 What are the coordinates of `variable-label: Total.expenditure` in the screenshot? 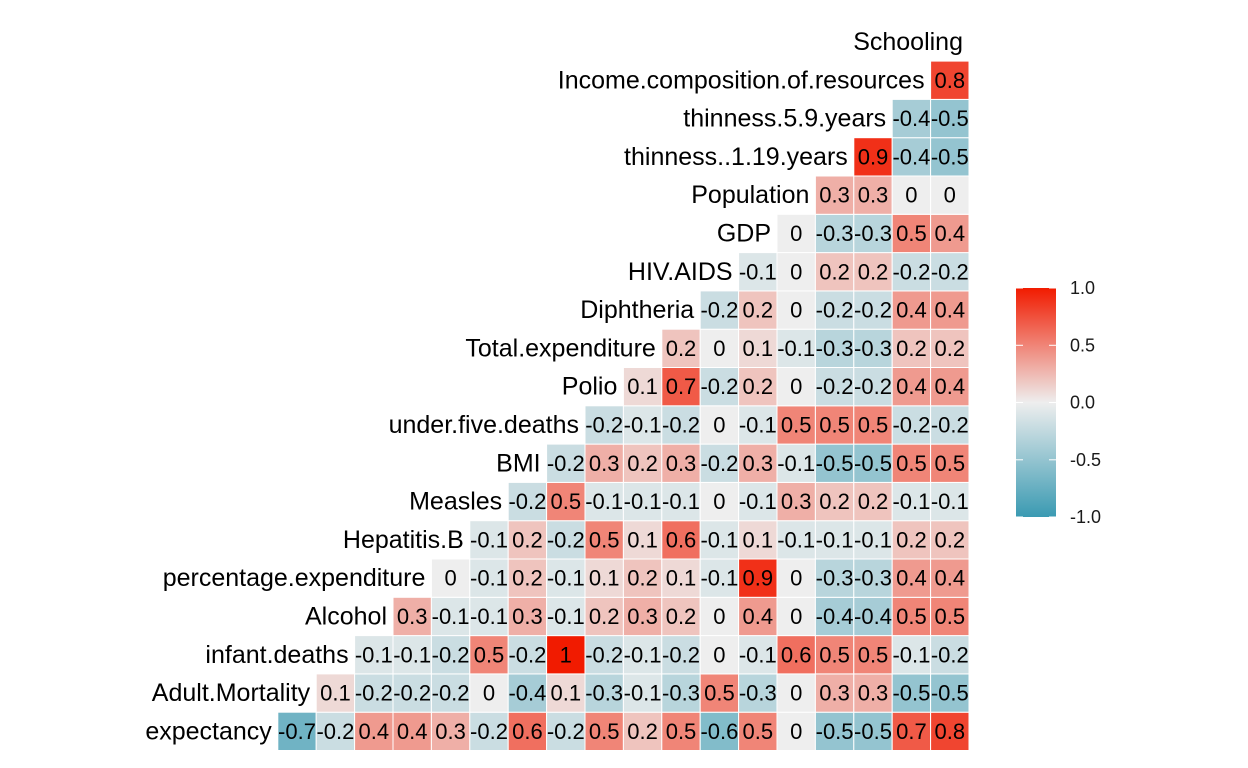 It's located at (560, 348).